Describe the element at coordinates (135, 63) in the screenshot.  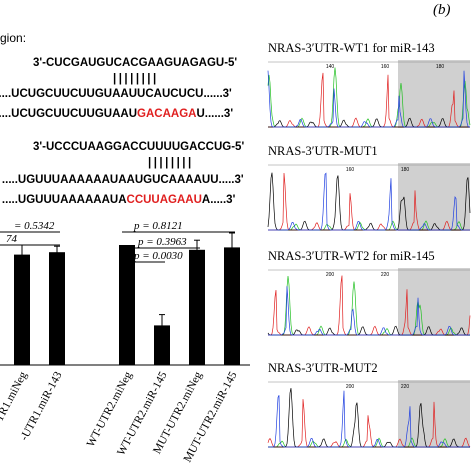
I see `mirna-sequence: 3'-CUCGAUGUCACGAAGUAGAGU-5'` at that location.